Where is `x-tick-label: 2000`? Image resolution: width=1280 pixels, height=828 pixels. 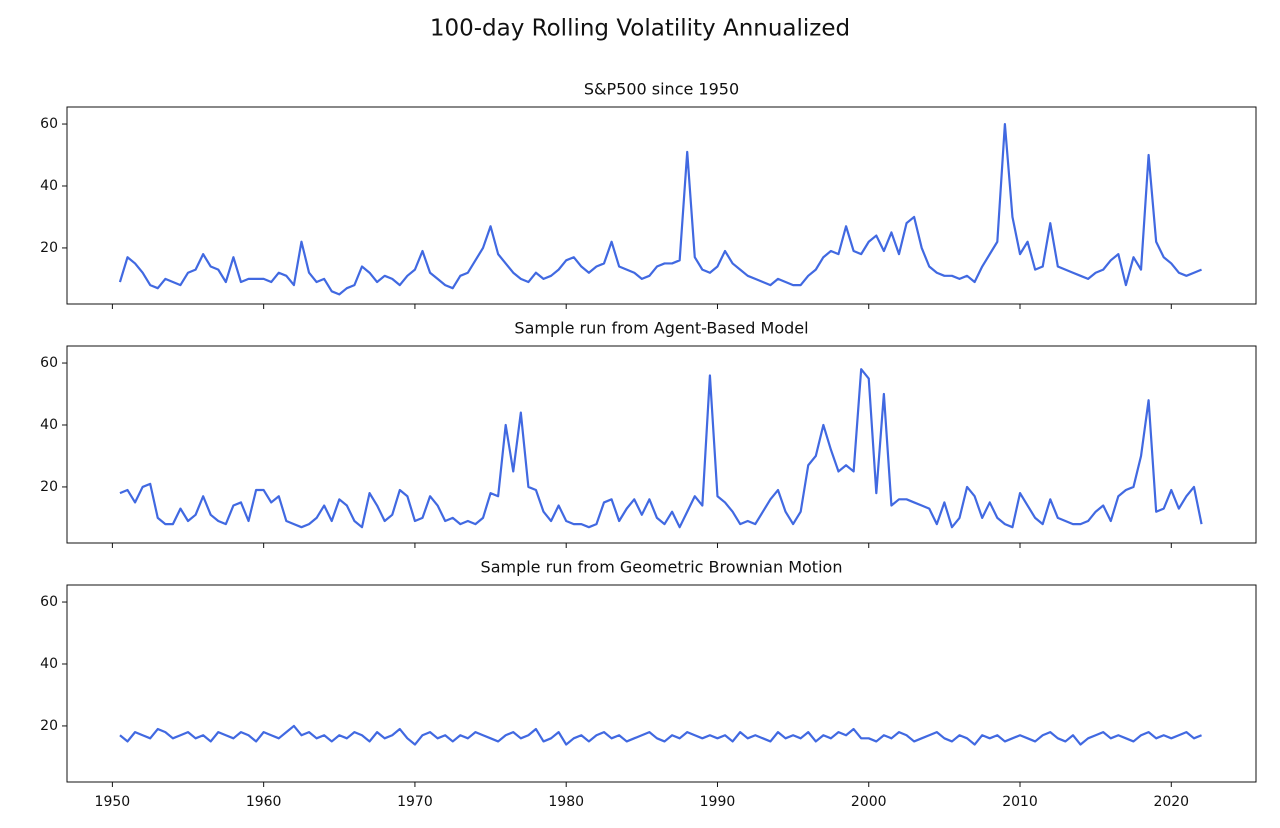 x-tick-label: 2000 is located at coordinates (869, 802).